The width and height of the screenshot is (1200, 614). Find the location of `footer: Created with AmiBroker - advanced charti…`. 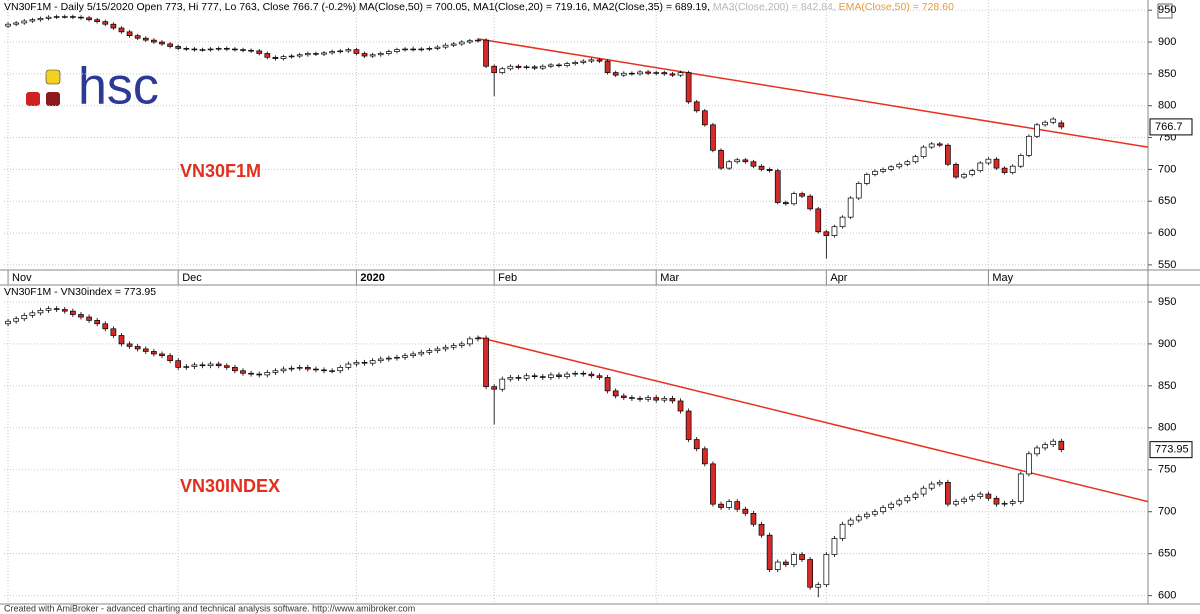

footer: Created with AmiBroker - advanced charti… is located at coordinates (209, 608).